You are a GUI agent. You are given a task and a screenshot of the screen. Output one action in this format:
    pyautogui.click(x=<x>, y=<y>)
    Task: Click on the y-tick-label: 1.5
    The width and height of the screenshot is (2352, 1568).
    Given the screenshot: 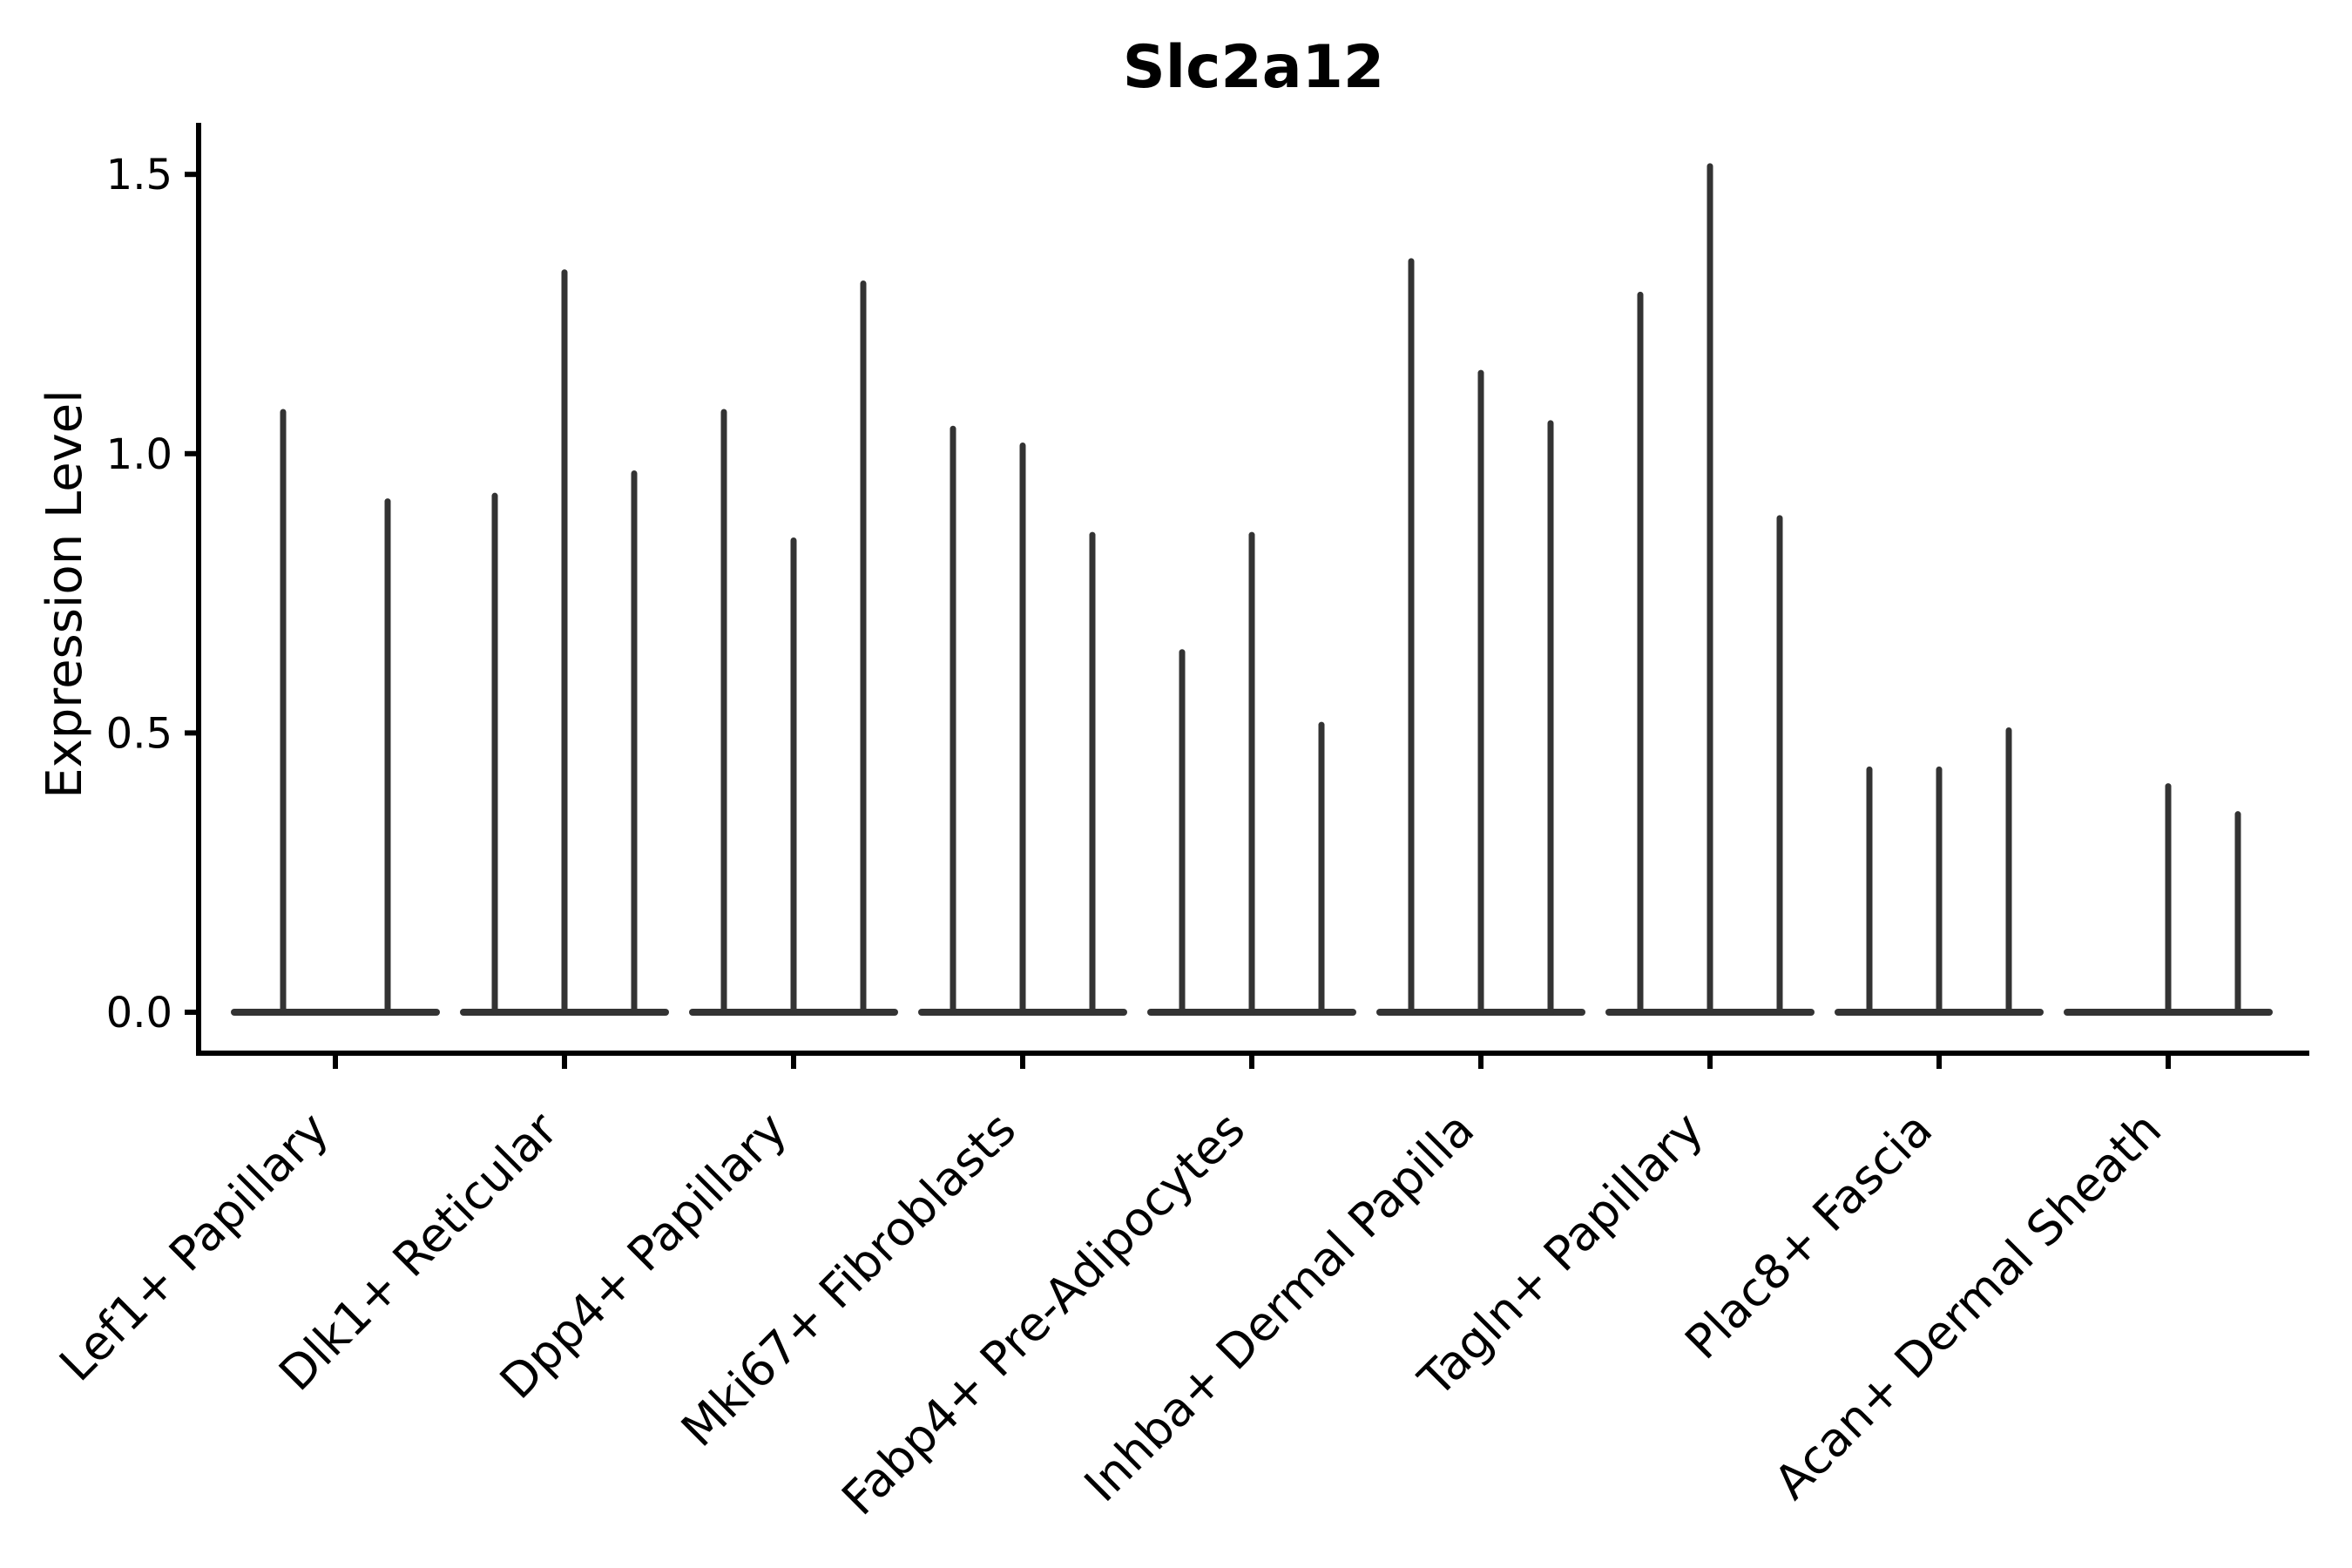 What is the action you would take?
    pyautogui.click(x=139, y=175)
    